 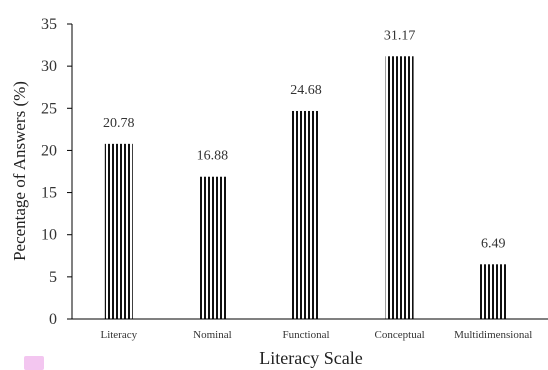 What do you see at coordinates (310, 358) in the screenshot?
I see `x-axis-title: Literacy Scale` at bounding box center [310, 358].